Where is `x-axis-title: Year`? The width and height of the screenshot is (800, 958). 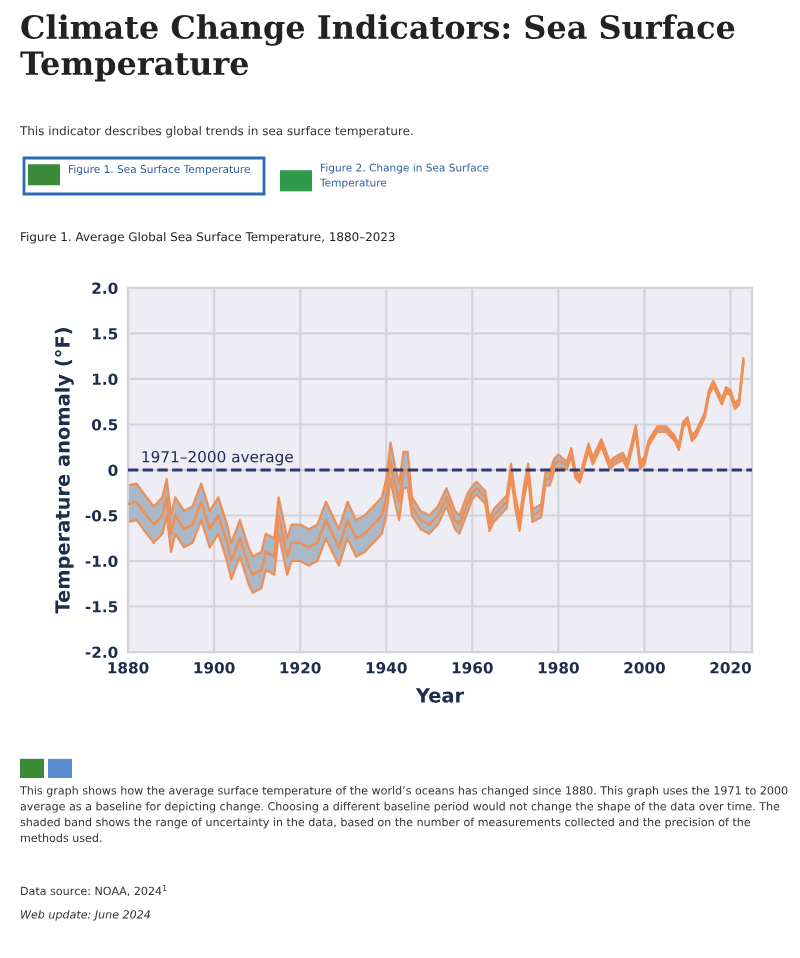
x-axis-title: Year is located at coordinates (440, 695).